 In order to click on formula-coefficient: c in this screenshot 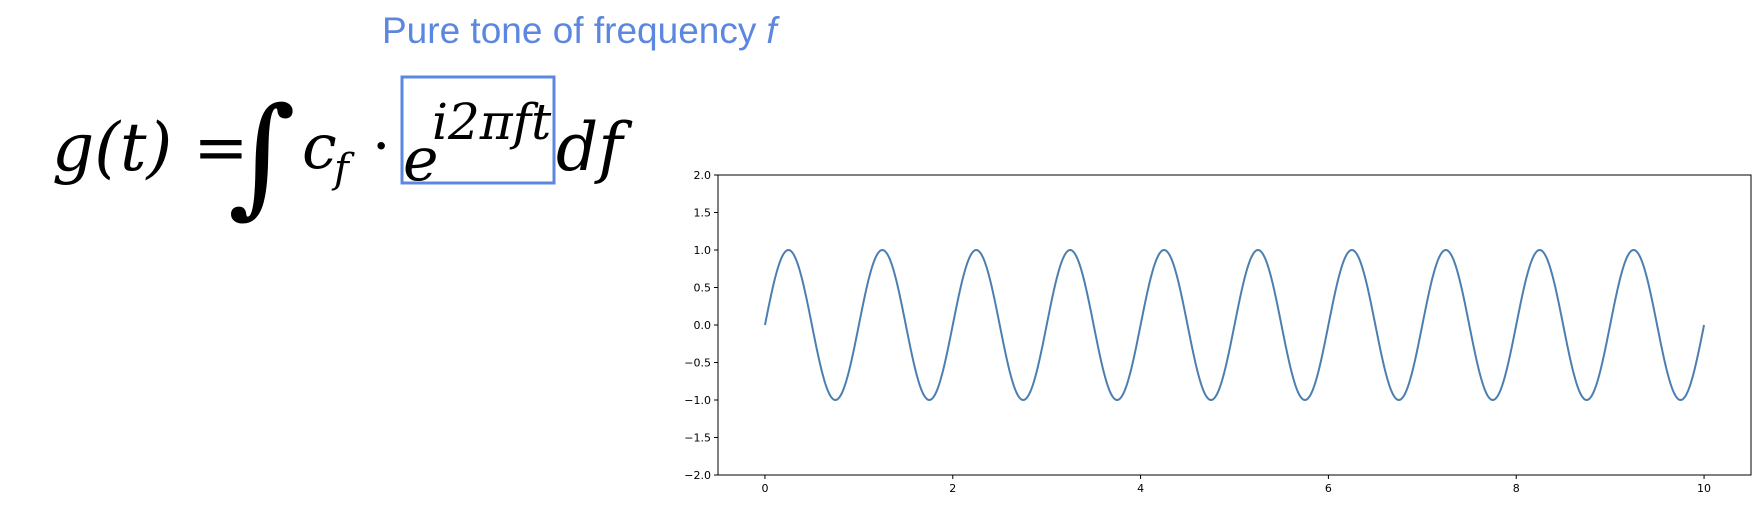, I will do `click(319, 146)`.